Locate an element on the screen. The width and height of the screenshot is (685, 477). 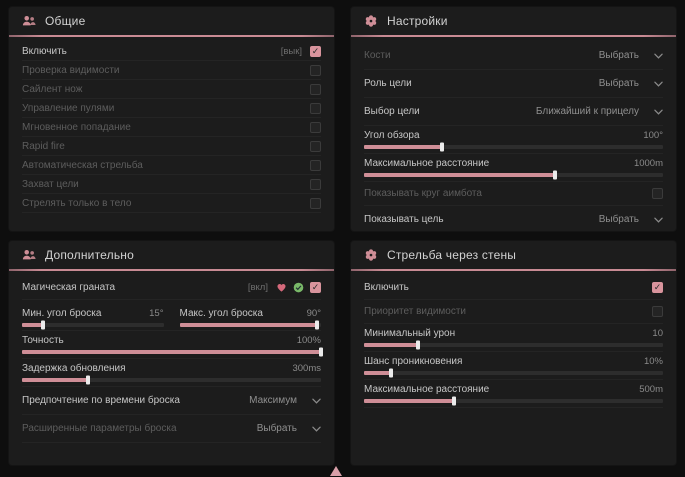
slider-label-row: Максимальное расстояние 500m is located at coordinates (513, 389).